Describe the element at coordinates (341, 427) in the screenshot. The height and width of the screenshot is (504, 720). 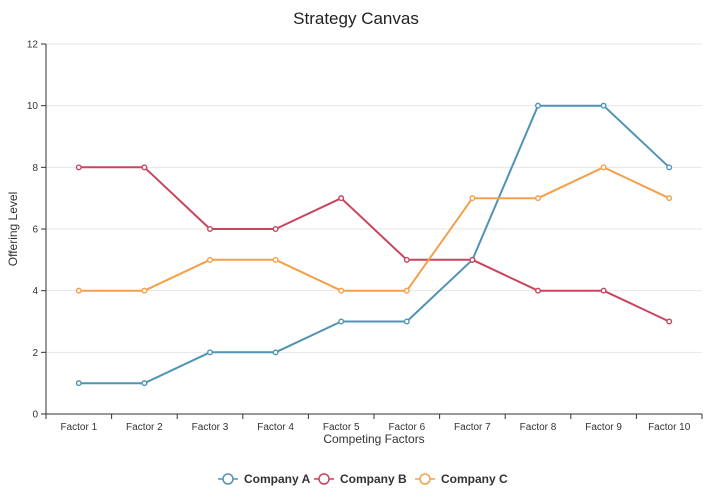
I see `x-tick-label: Factor 5` at that location.